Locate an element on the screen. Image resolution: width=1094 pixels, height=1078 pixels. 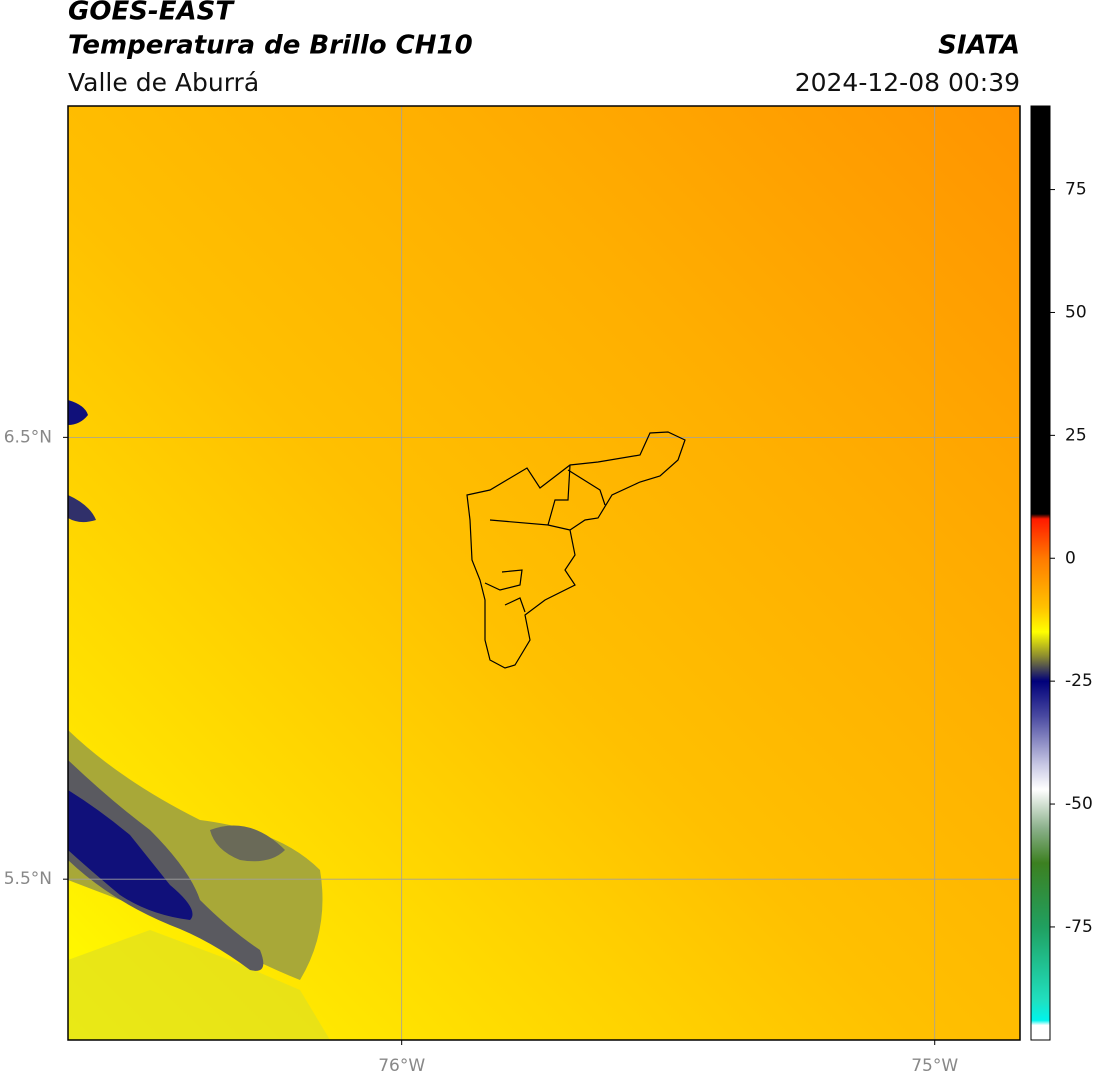
x-tick-label: 75°W is located at coordinates (934, 1066).